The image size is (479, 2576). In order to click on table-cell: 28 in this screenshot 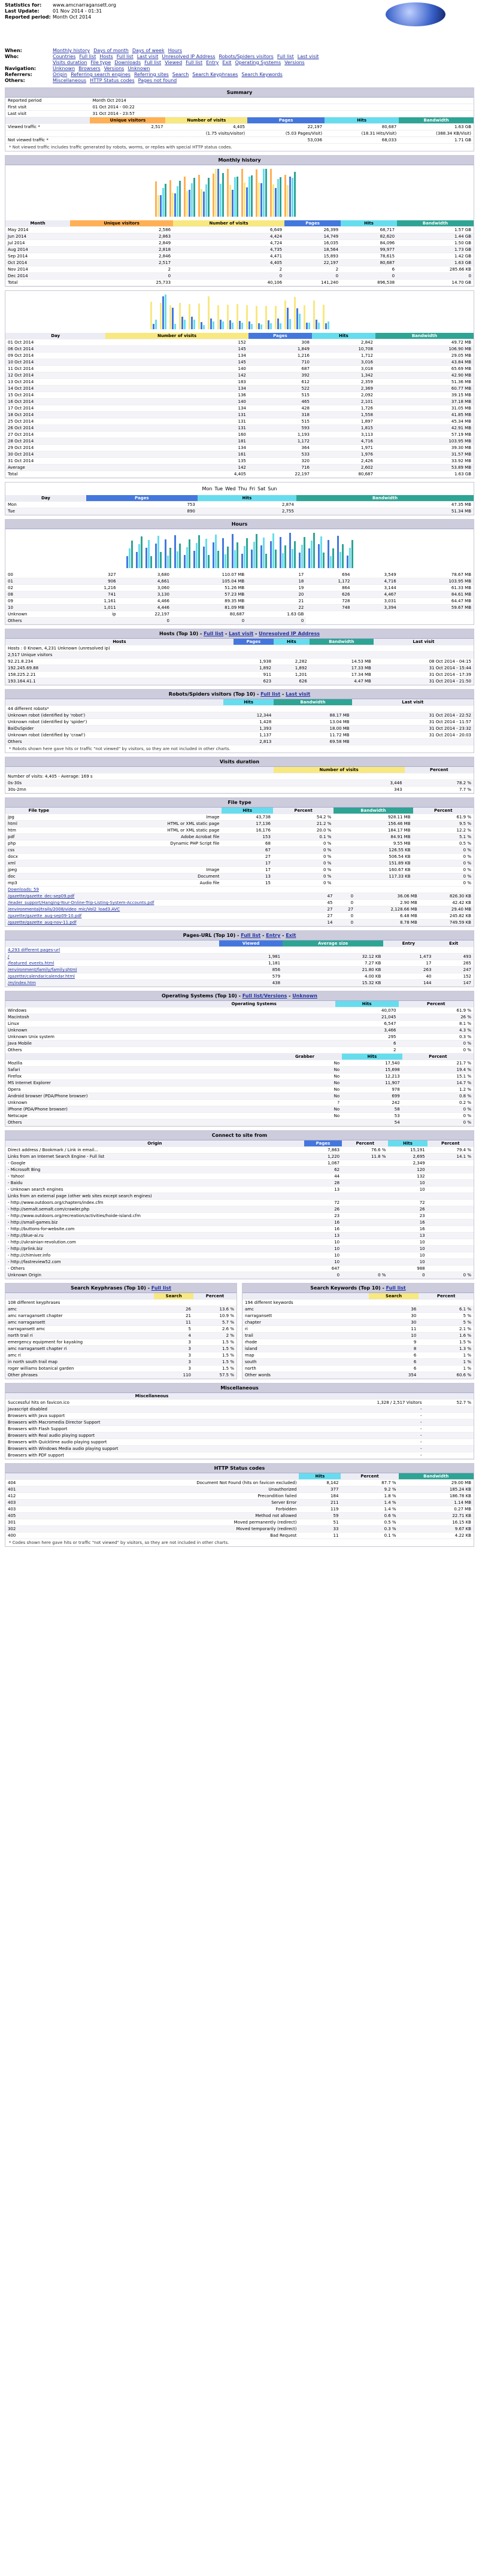, I will do `click(323, 1183)`.